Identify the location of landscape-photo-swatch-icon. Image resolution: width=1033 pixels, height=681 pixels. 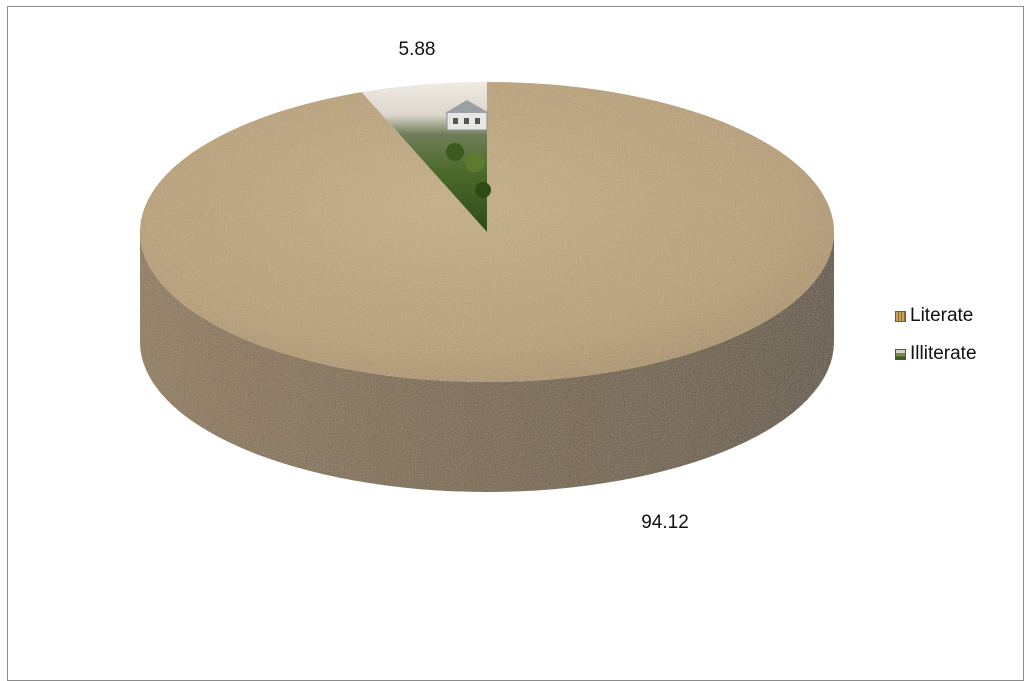
(900, 354).